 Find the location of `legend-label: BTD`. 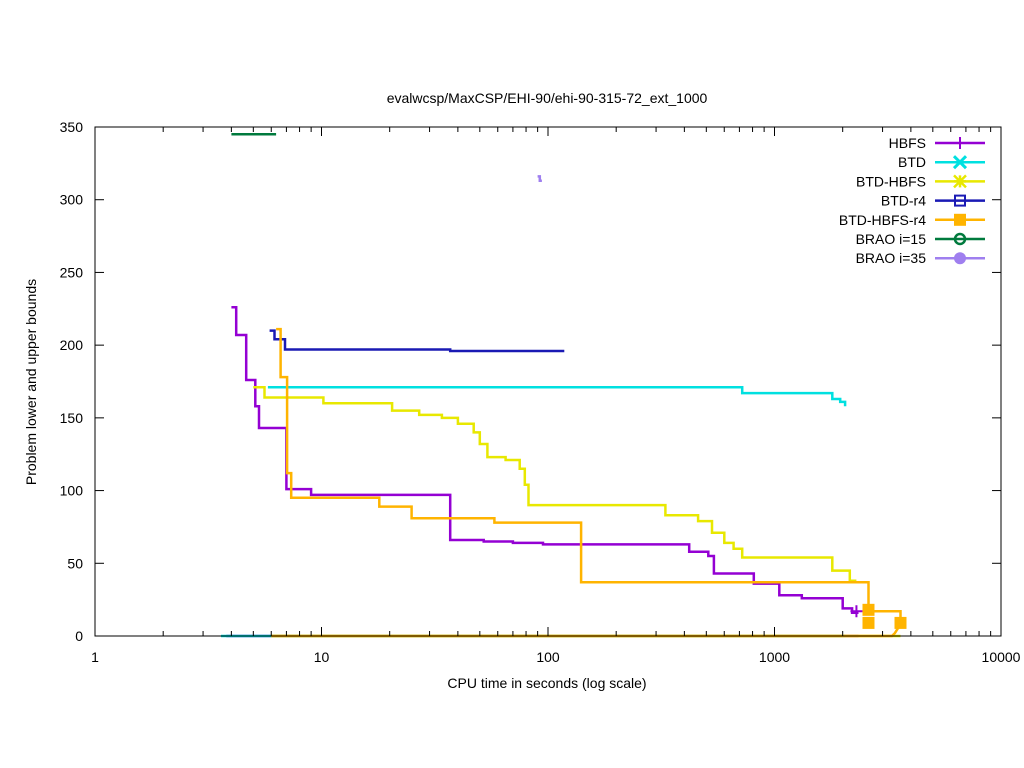

legend-label: BTD is located at coordinates (912, 162).